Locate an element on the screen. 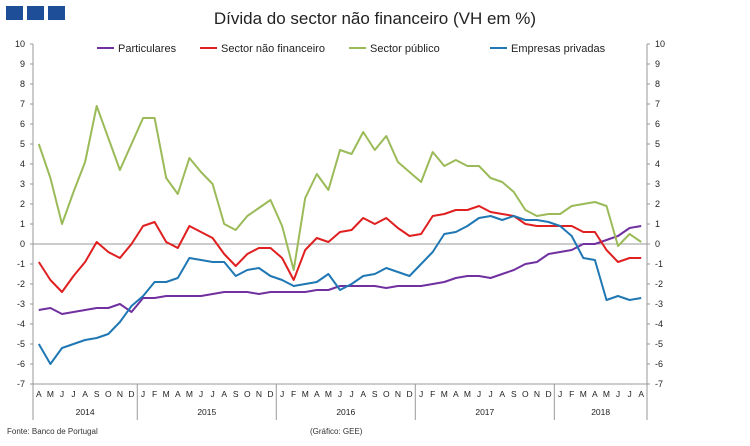  y-tick-label-right: -5 is located at coordinates (659, 344).